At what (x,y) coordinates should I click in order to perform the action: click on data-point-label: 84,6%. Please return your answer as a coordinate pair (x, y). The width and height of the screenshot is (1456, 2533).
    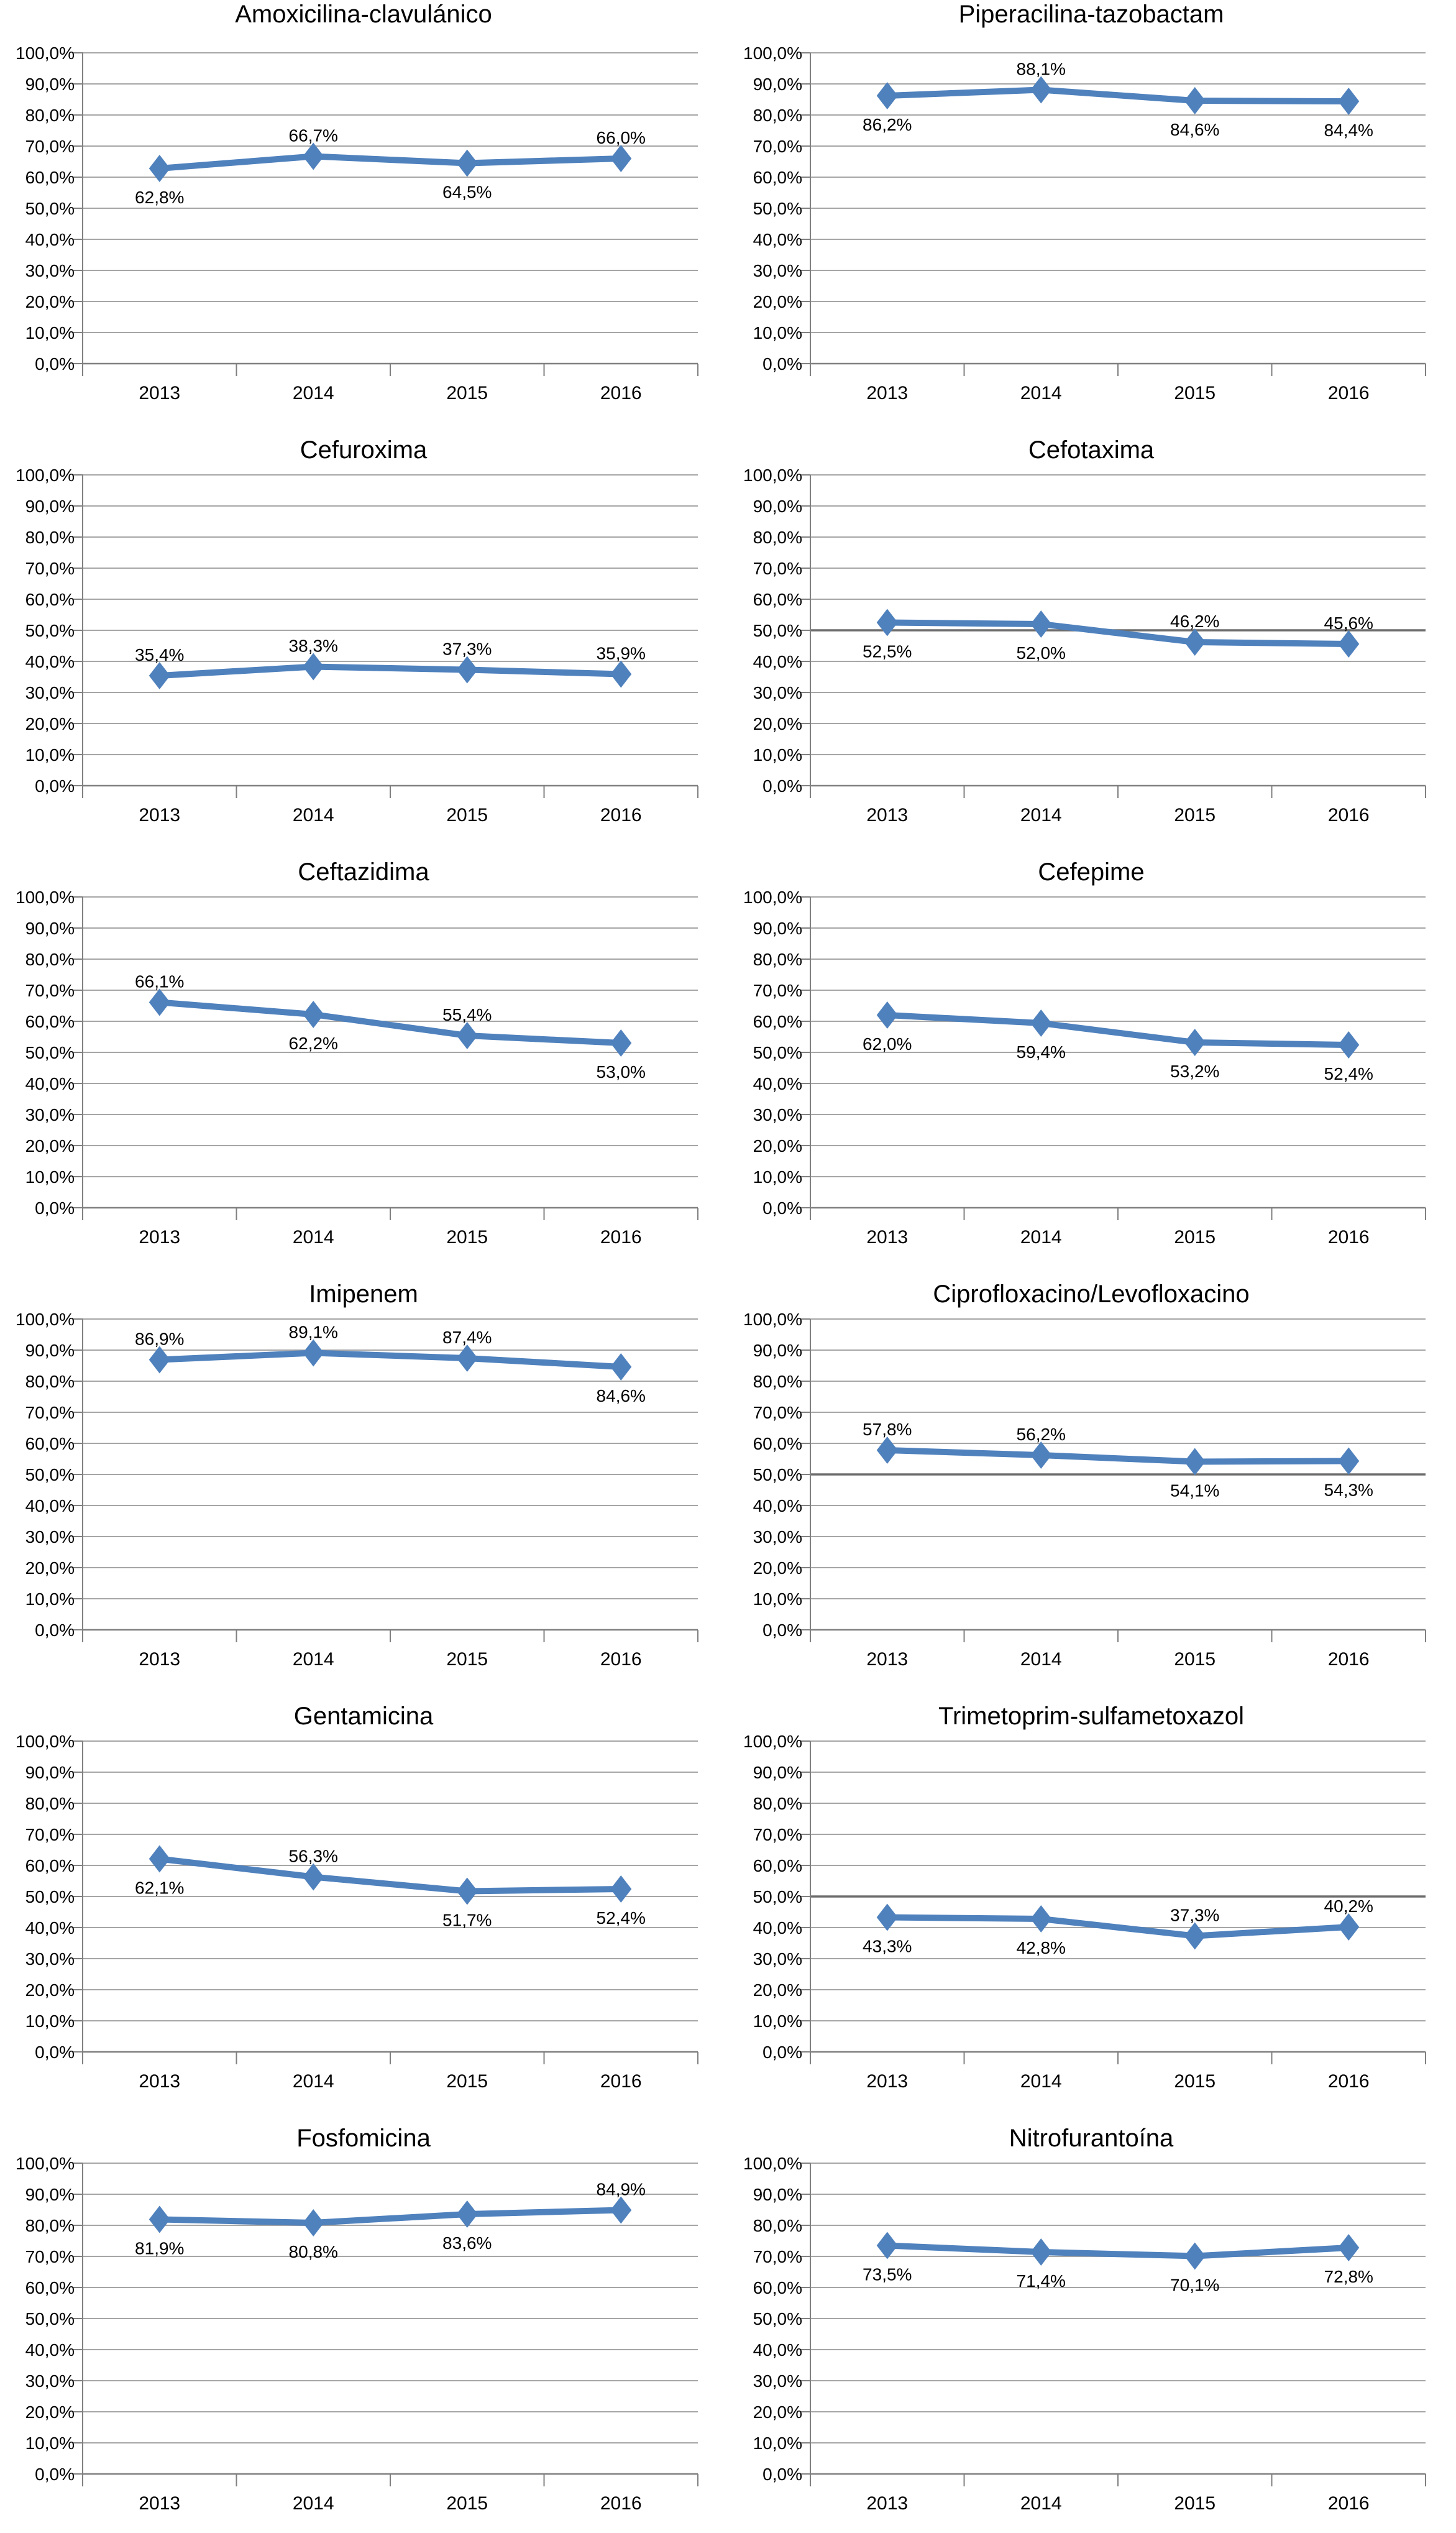
    Looking at the image, I should click on (622, 1396).